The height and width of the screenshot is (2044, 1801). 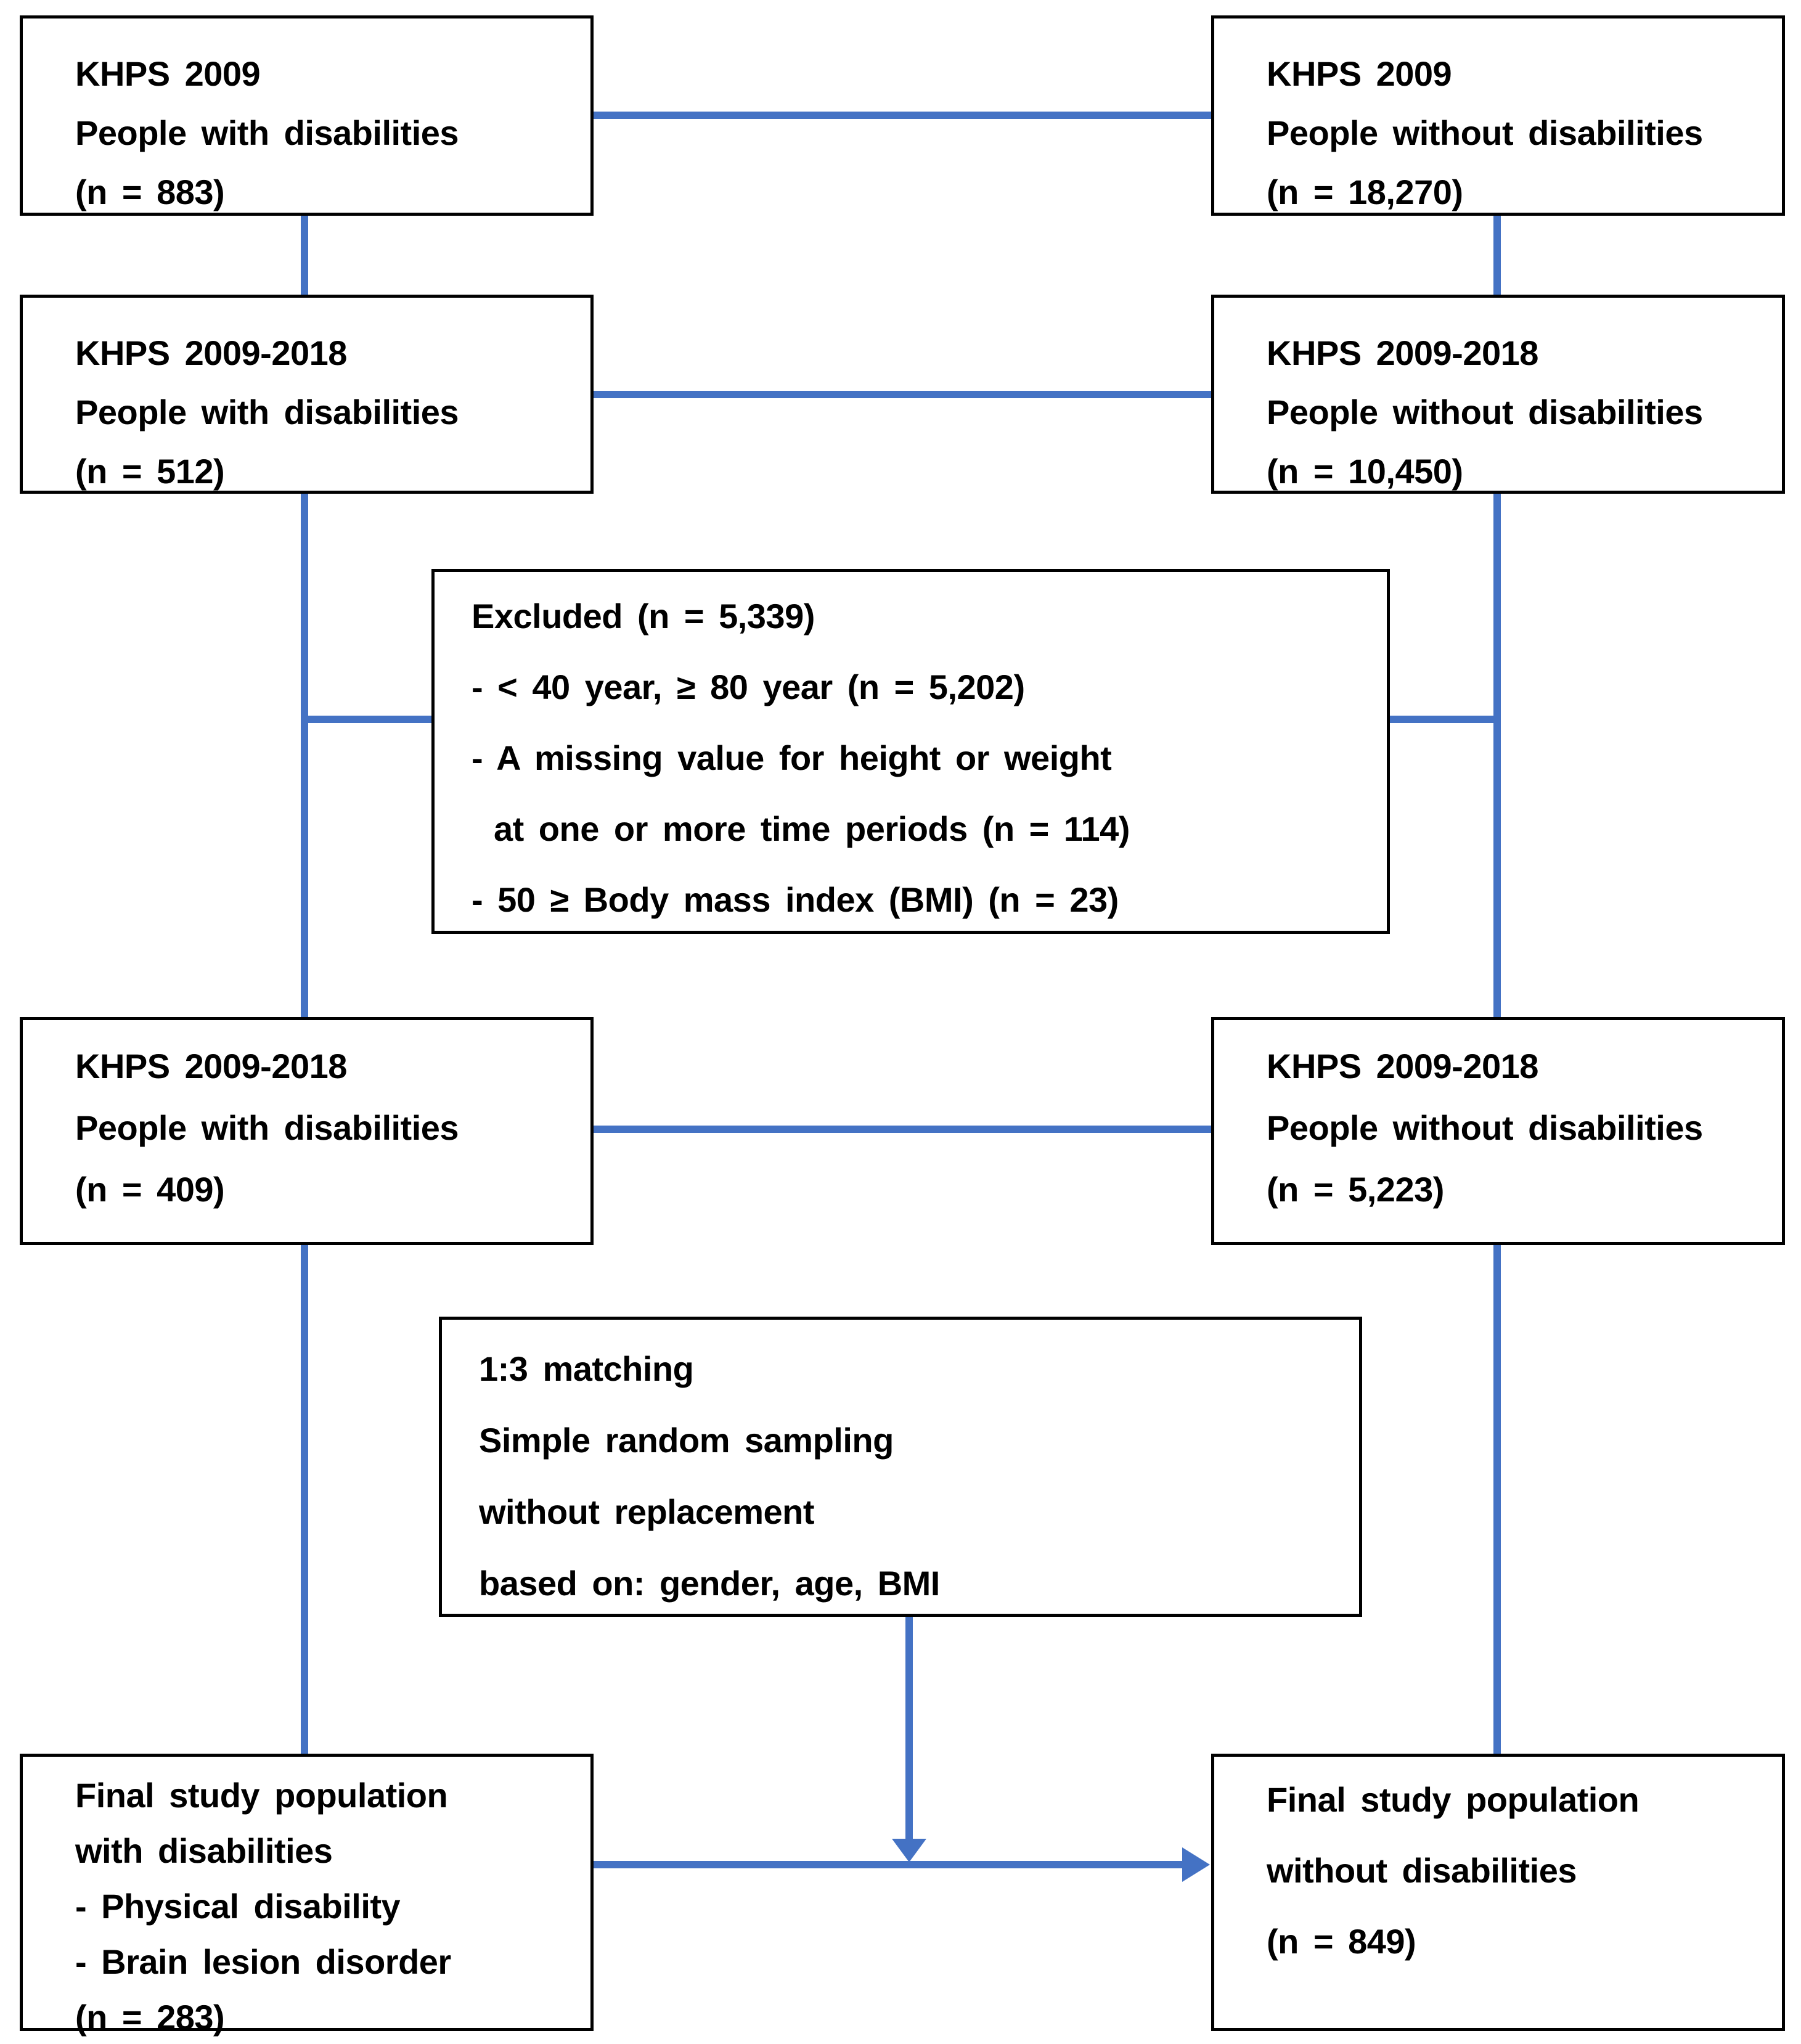 I want to click on box-line: Excluded (n = 5,339), so click(x=643, y=616).